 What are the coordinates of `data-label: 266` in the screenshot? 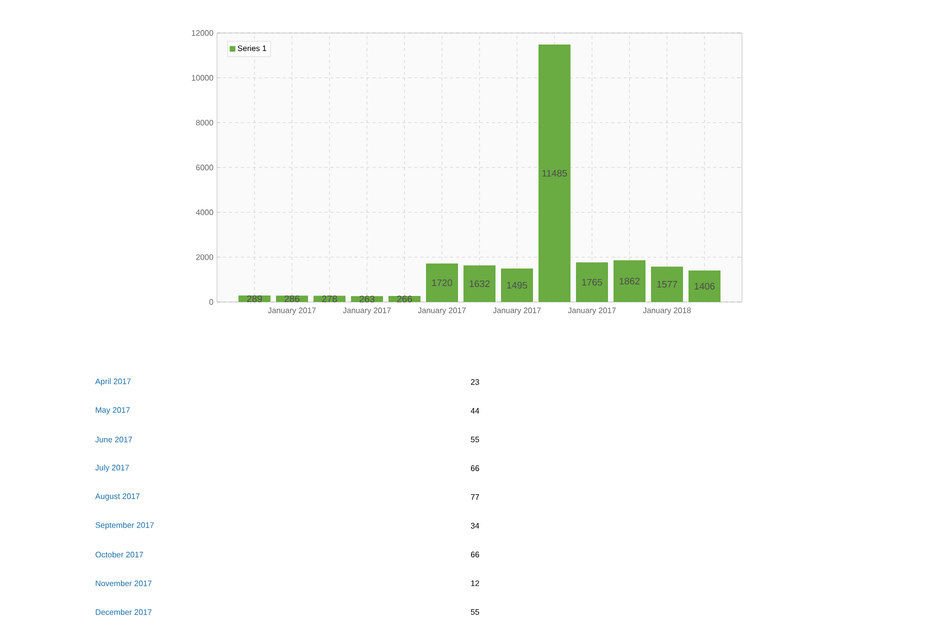 It's located at (404, 299).